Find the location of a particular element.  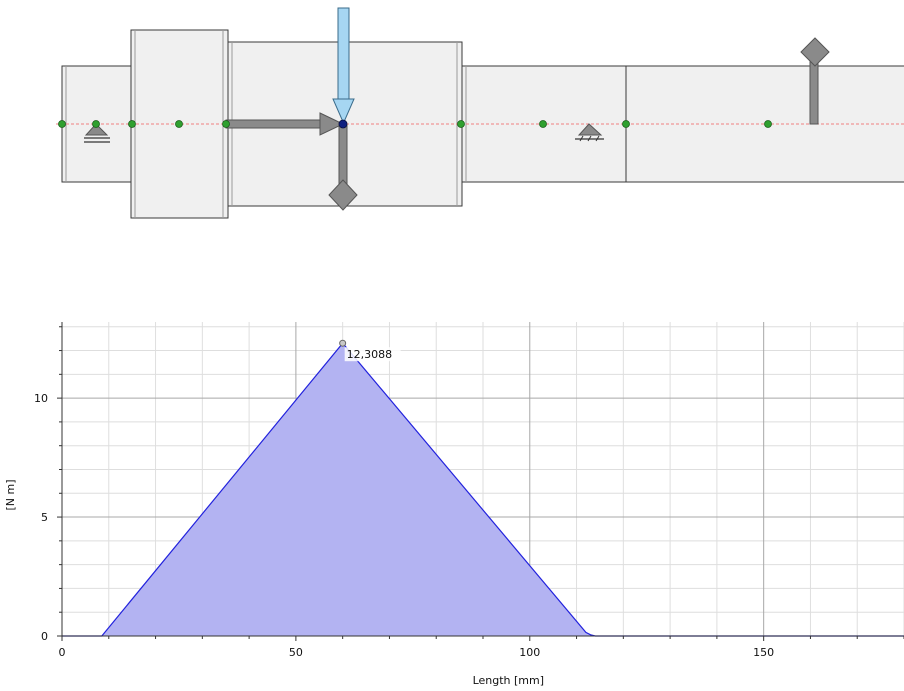

y-axis-label: [N m] is located at coordinates (10, 494).